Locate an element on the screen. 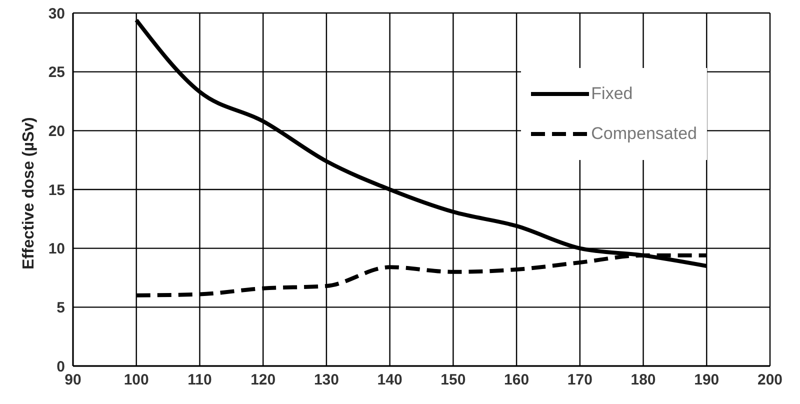  y-tick-label: 20 is located at coordinates (56, 131).